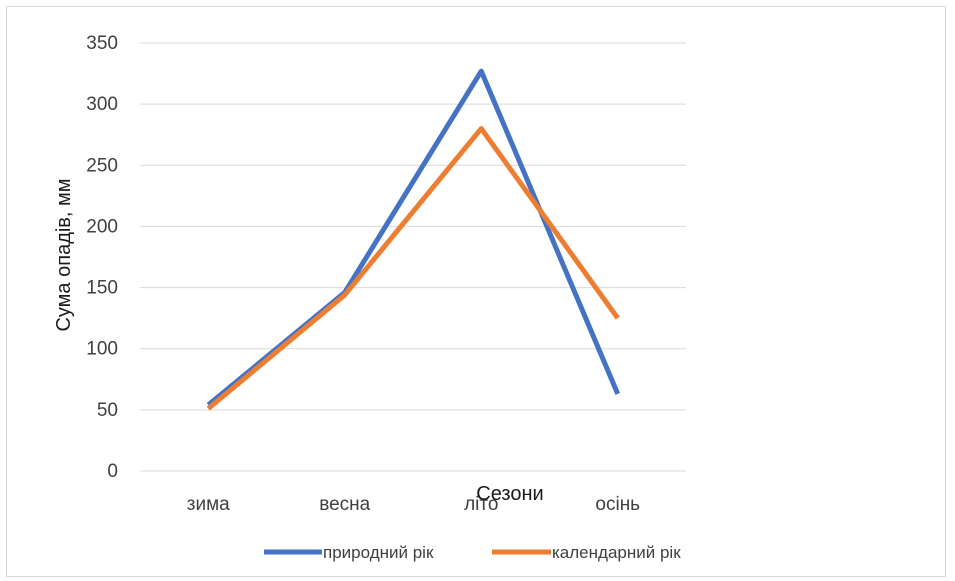  Describe the element at coordinates (102, 43) in the screenshot. I see `y-tick-label: 350` at that location.